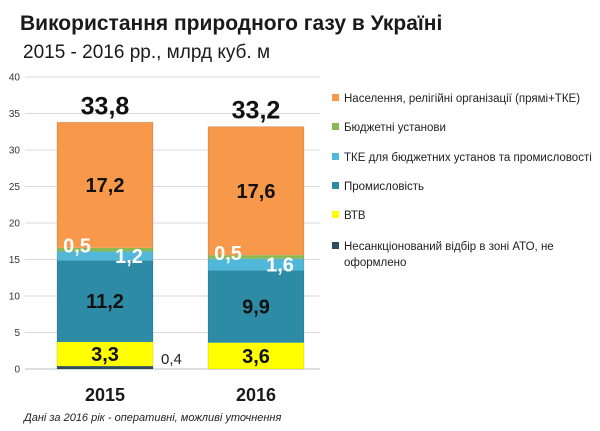  I want to click on y-axis: 0 5 10 15 20 25 30 35 40, so click(15, 224).